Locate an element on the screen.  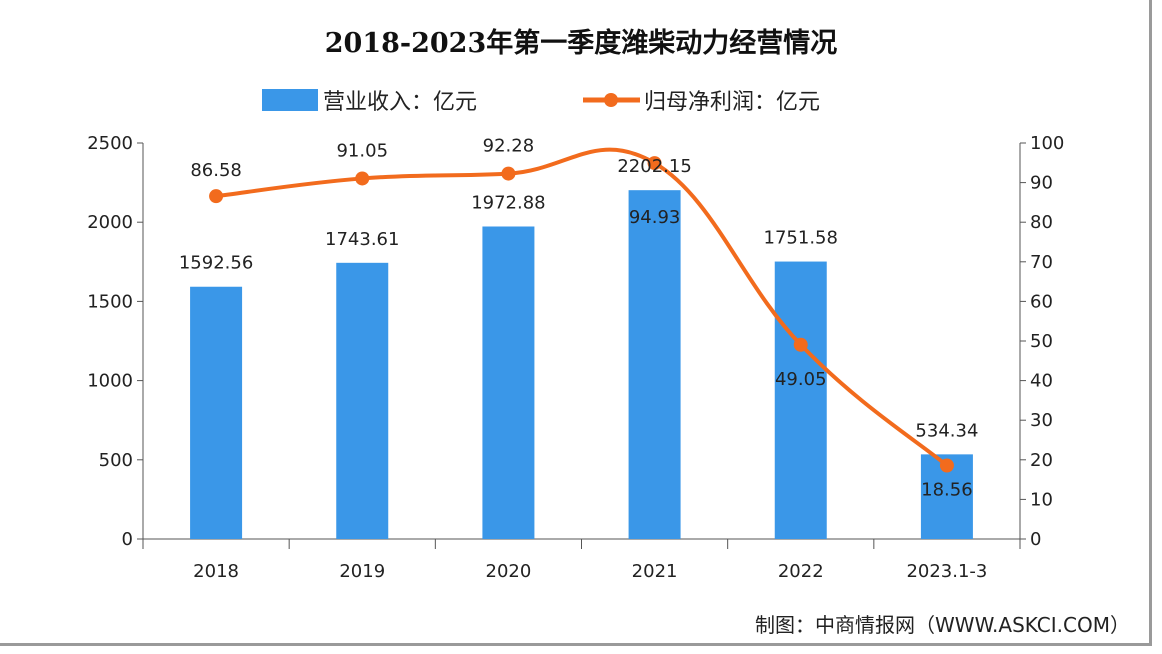
profit-data-label: 92.28 is located at coordinates (509, 146).